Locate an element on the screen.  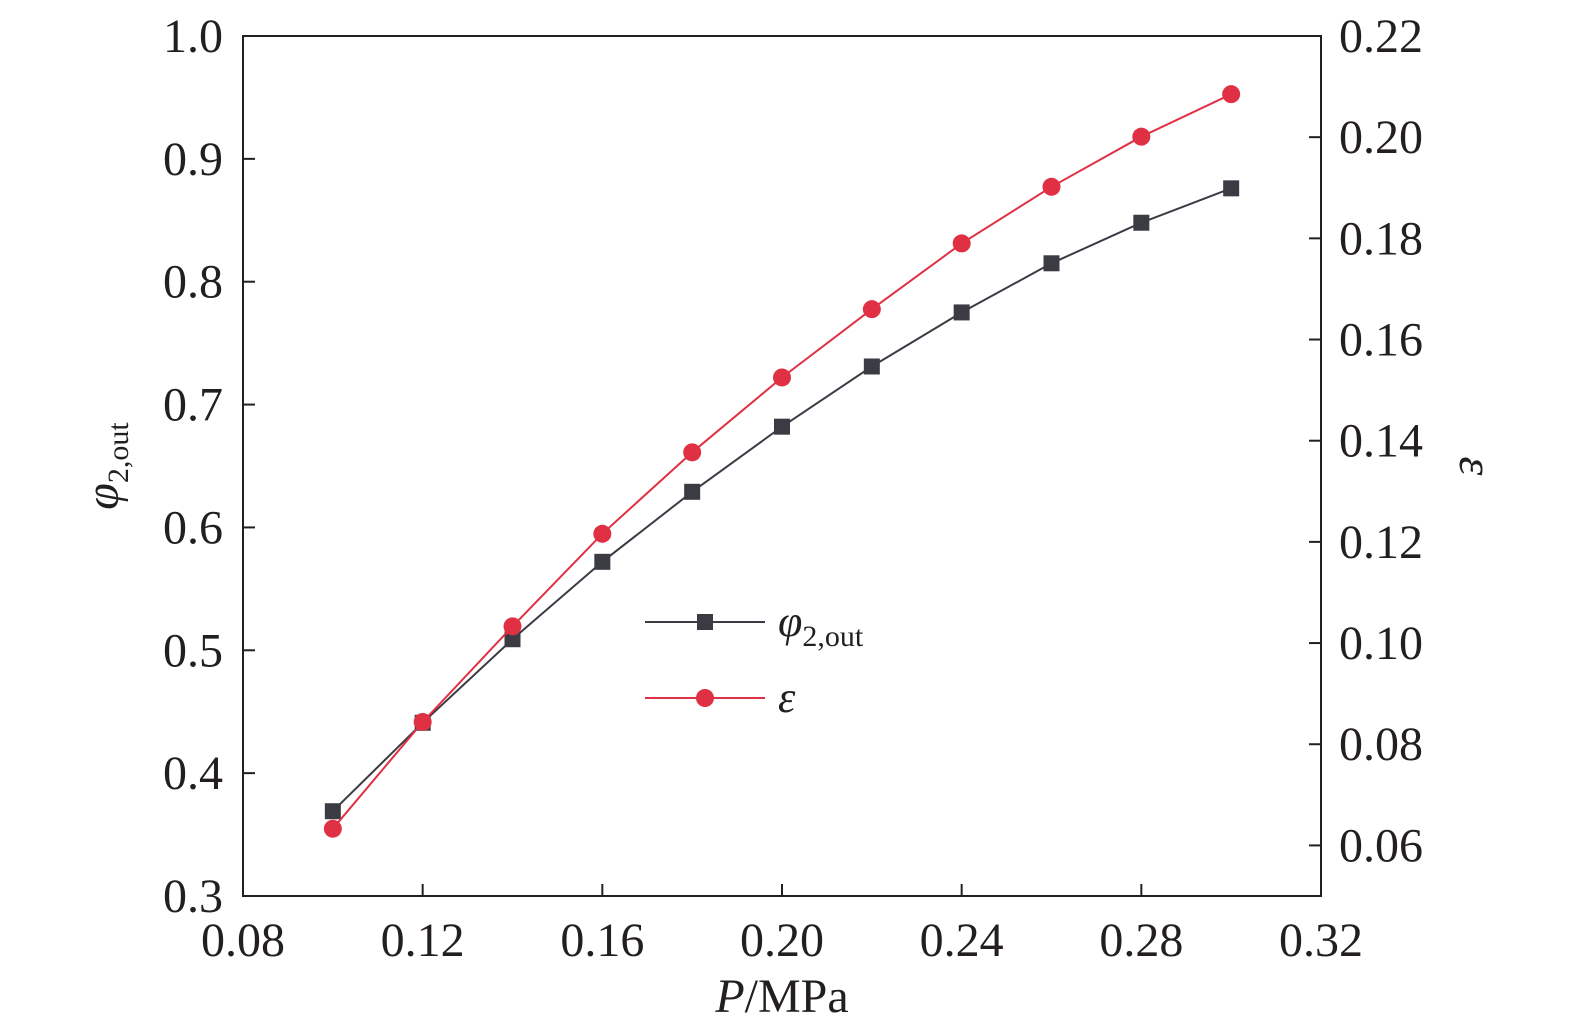
y-left-tick-label: 1.0 is located at coordinates (193, 36).